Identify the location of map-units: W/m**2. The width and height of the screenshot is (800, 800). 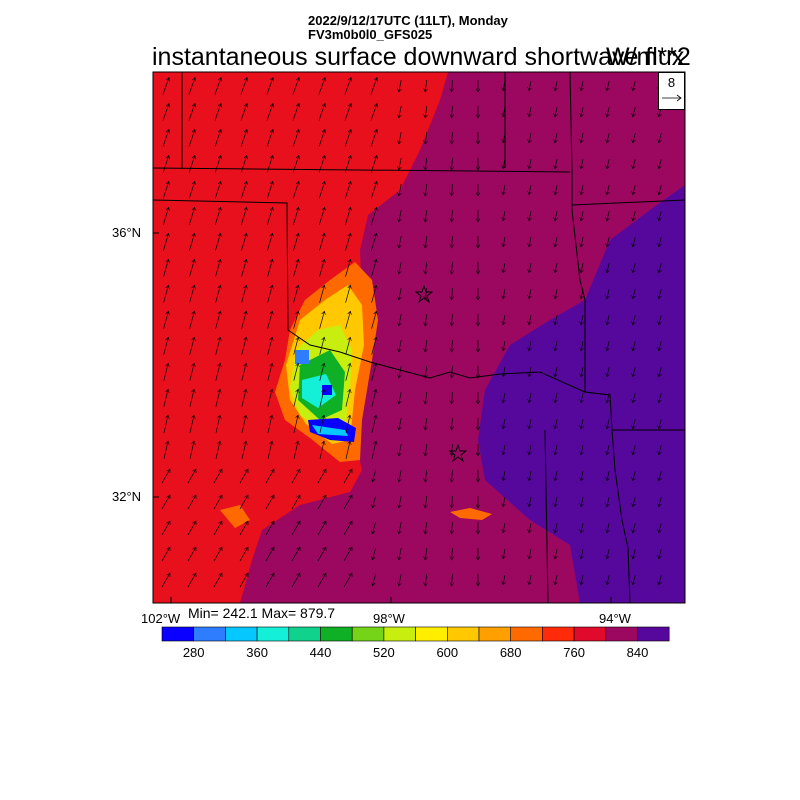
(648, 57).